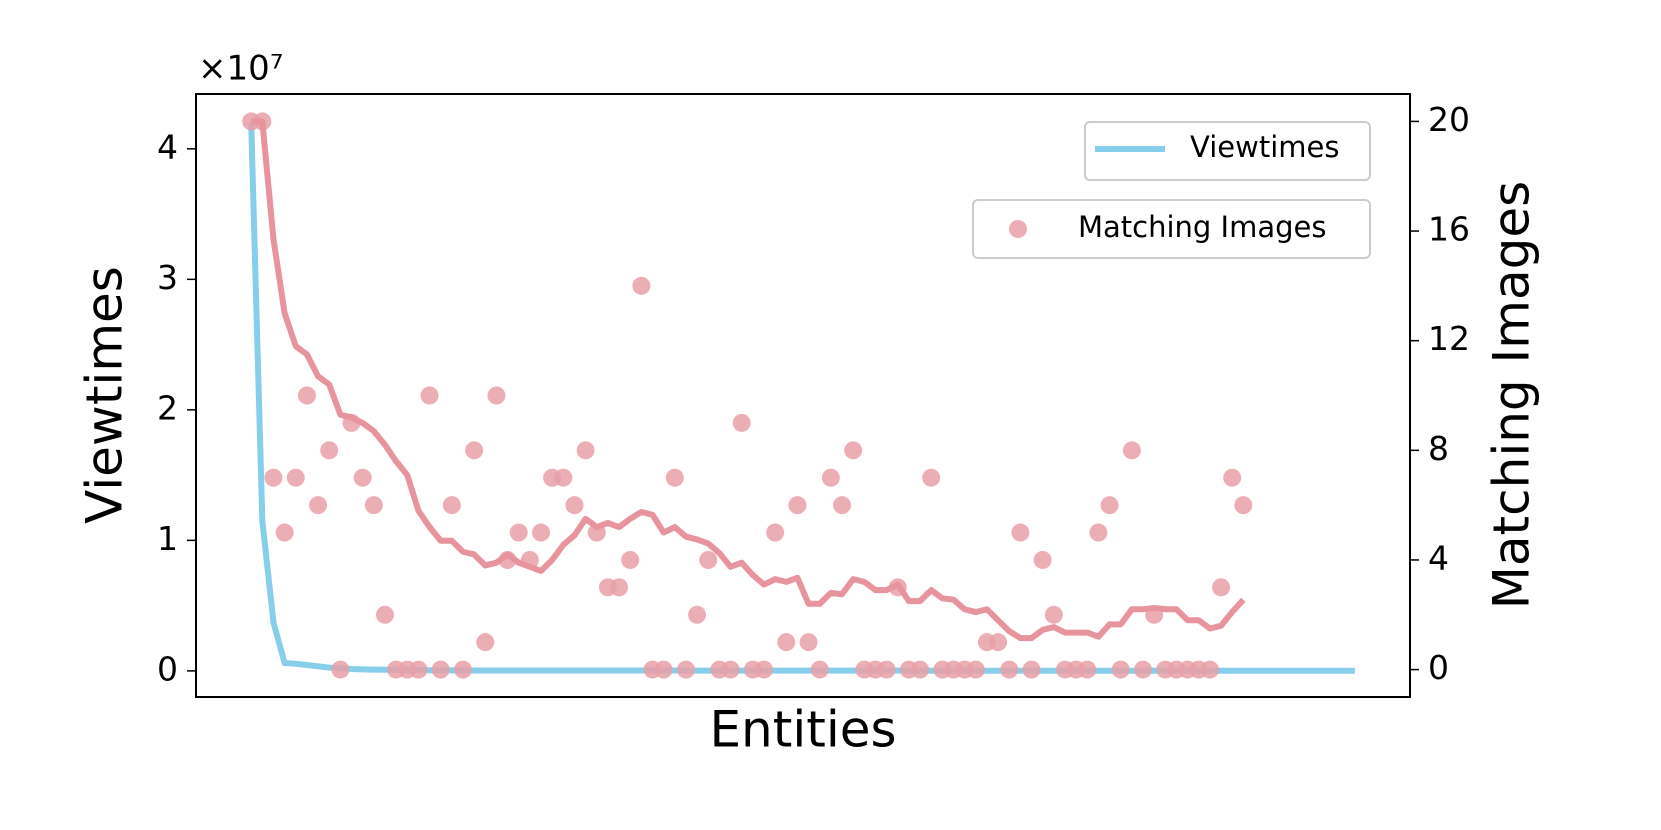  I want to click on y-tick-label: 0, so click(167, 668).